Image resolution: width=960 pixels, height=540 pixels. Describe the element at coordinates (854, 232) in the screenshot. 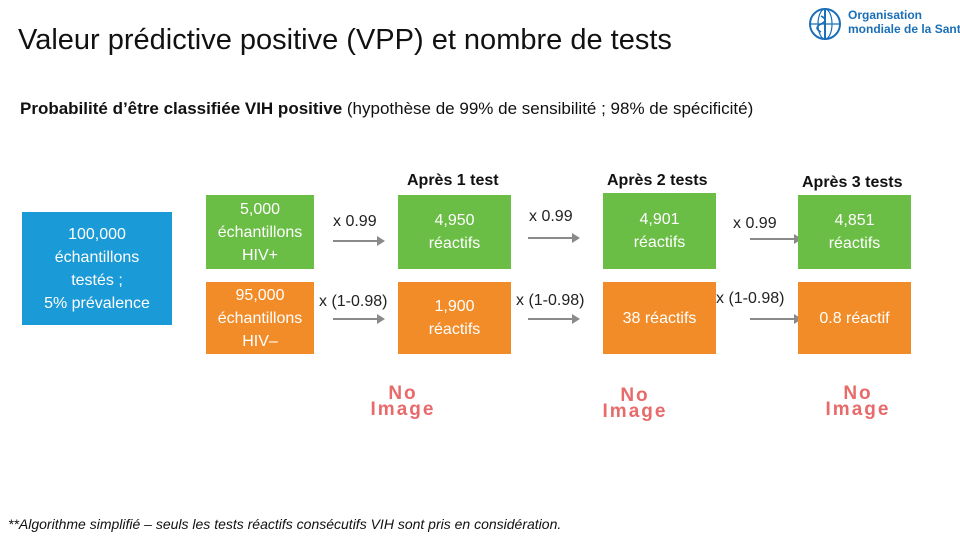

I see `result-green-test-3: 4,851 réactifs` at that location.